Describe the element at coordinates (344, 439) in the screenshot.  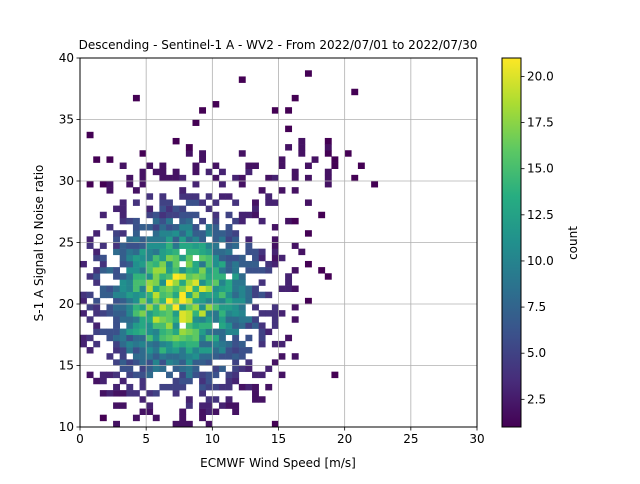
I see `x-tick-label: 20` at that location.